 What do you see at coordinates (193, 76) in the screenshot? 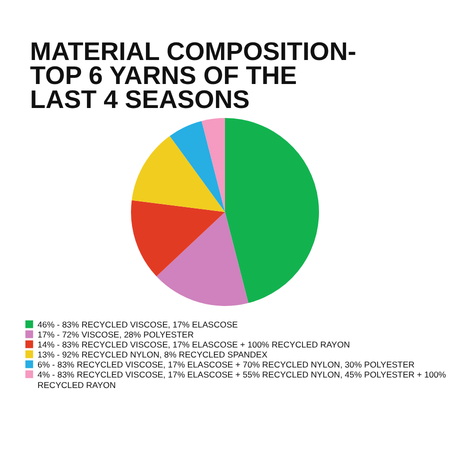
I see `chart-title: MATERIAL COMPOSITION-TOP 6 YARNS OF THE LAST 4 SEASONS` at bounding box center [193, 76].